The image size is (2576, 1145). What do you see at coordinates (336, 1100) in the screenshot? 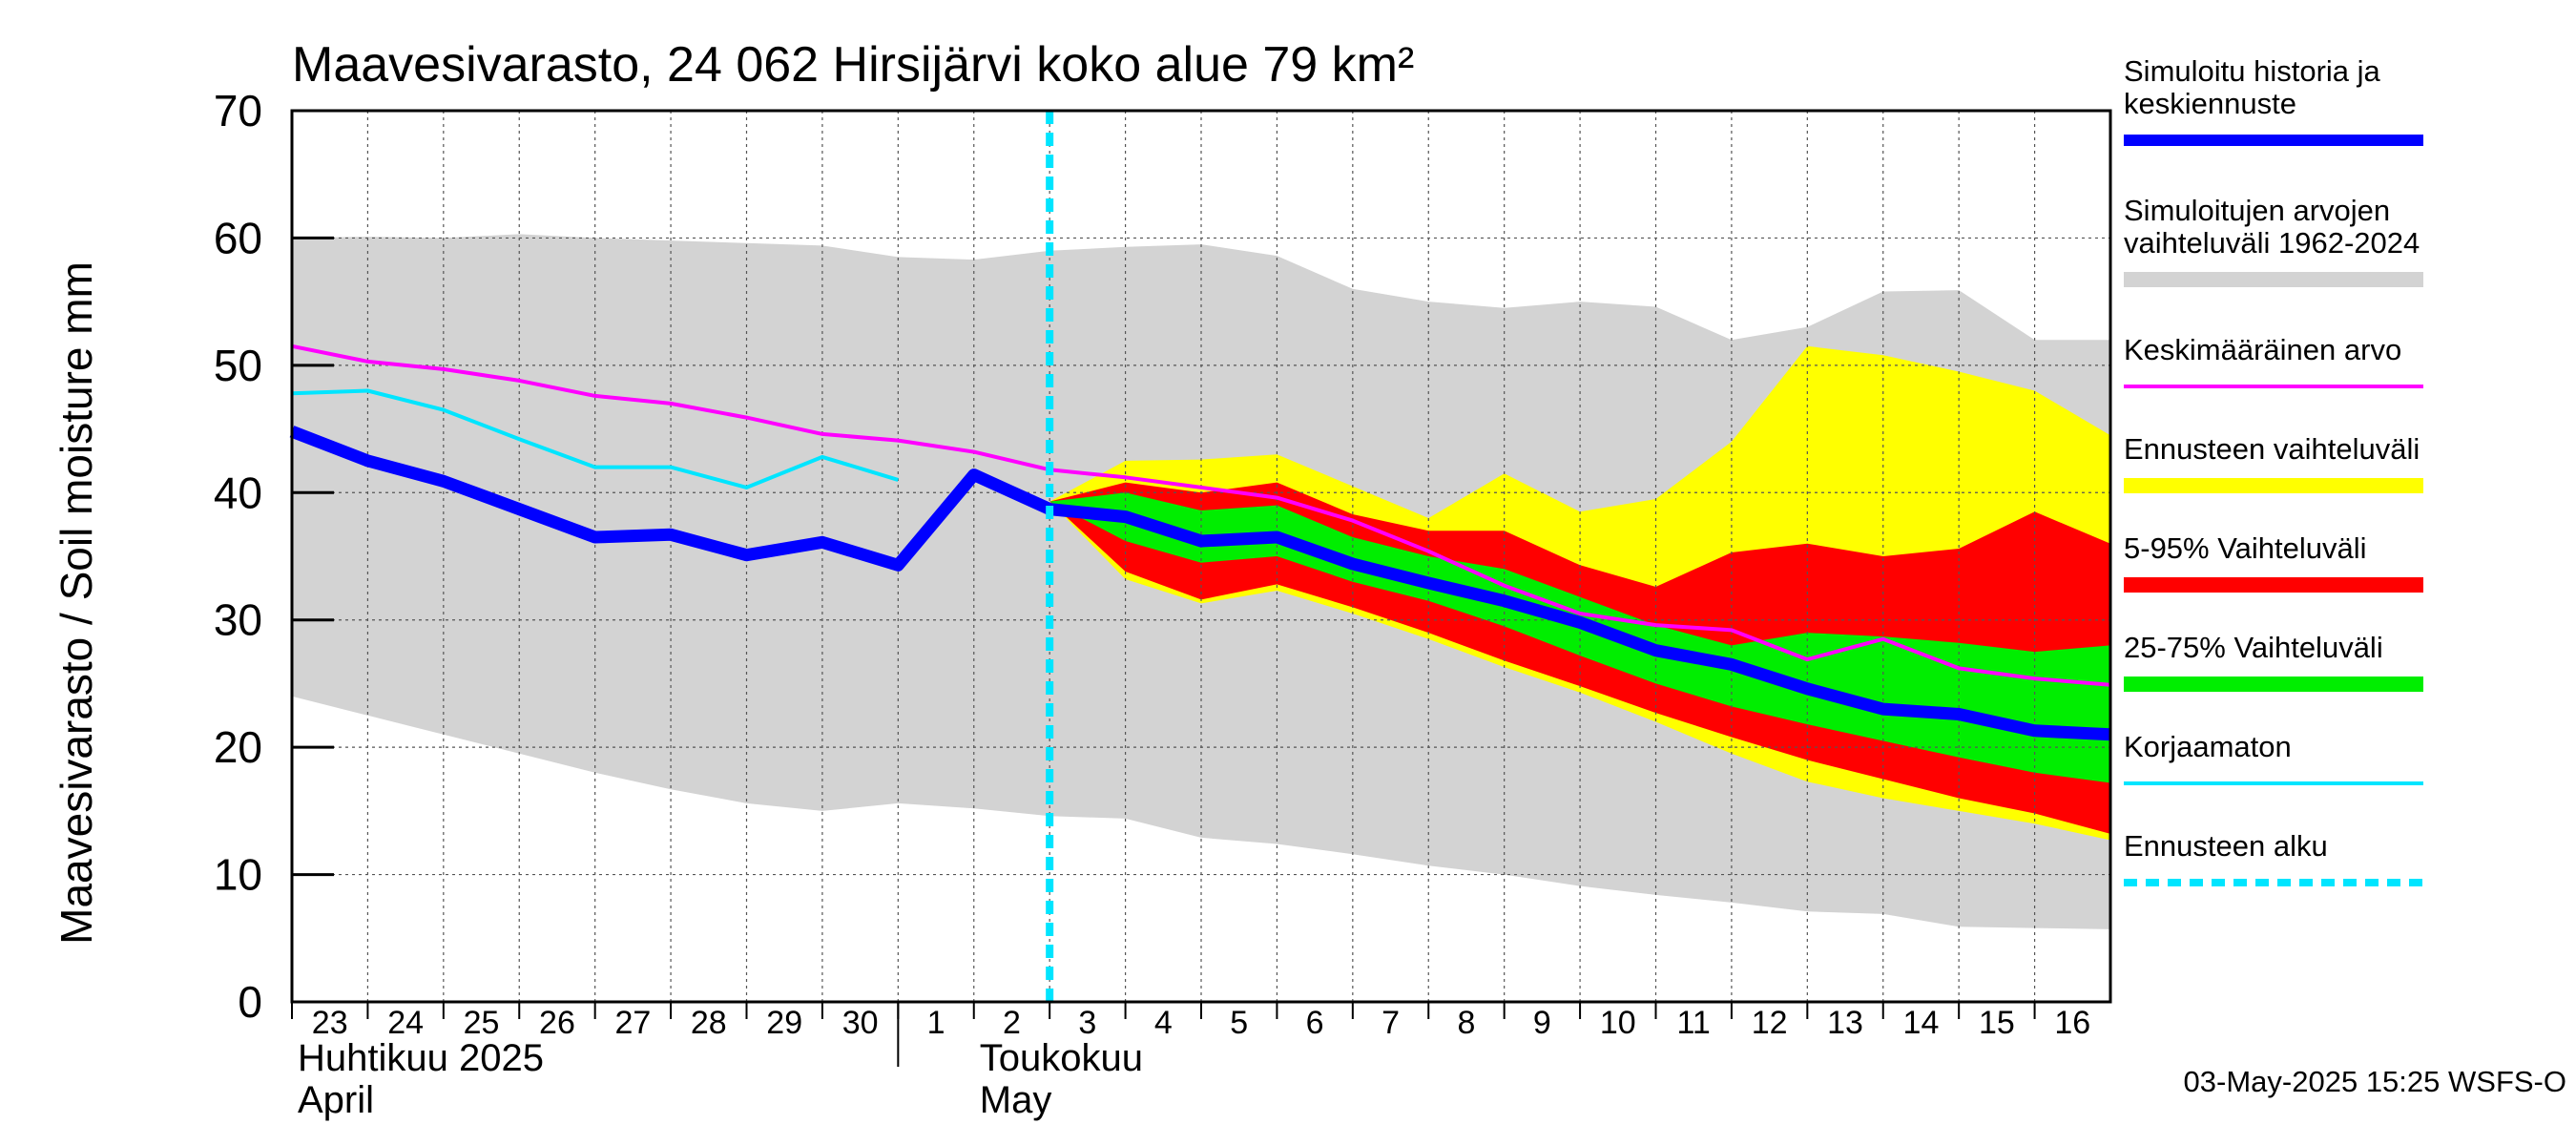
I see `month-label-en: April` at bounding box center [336, 1100].